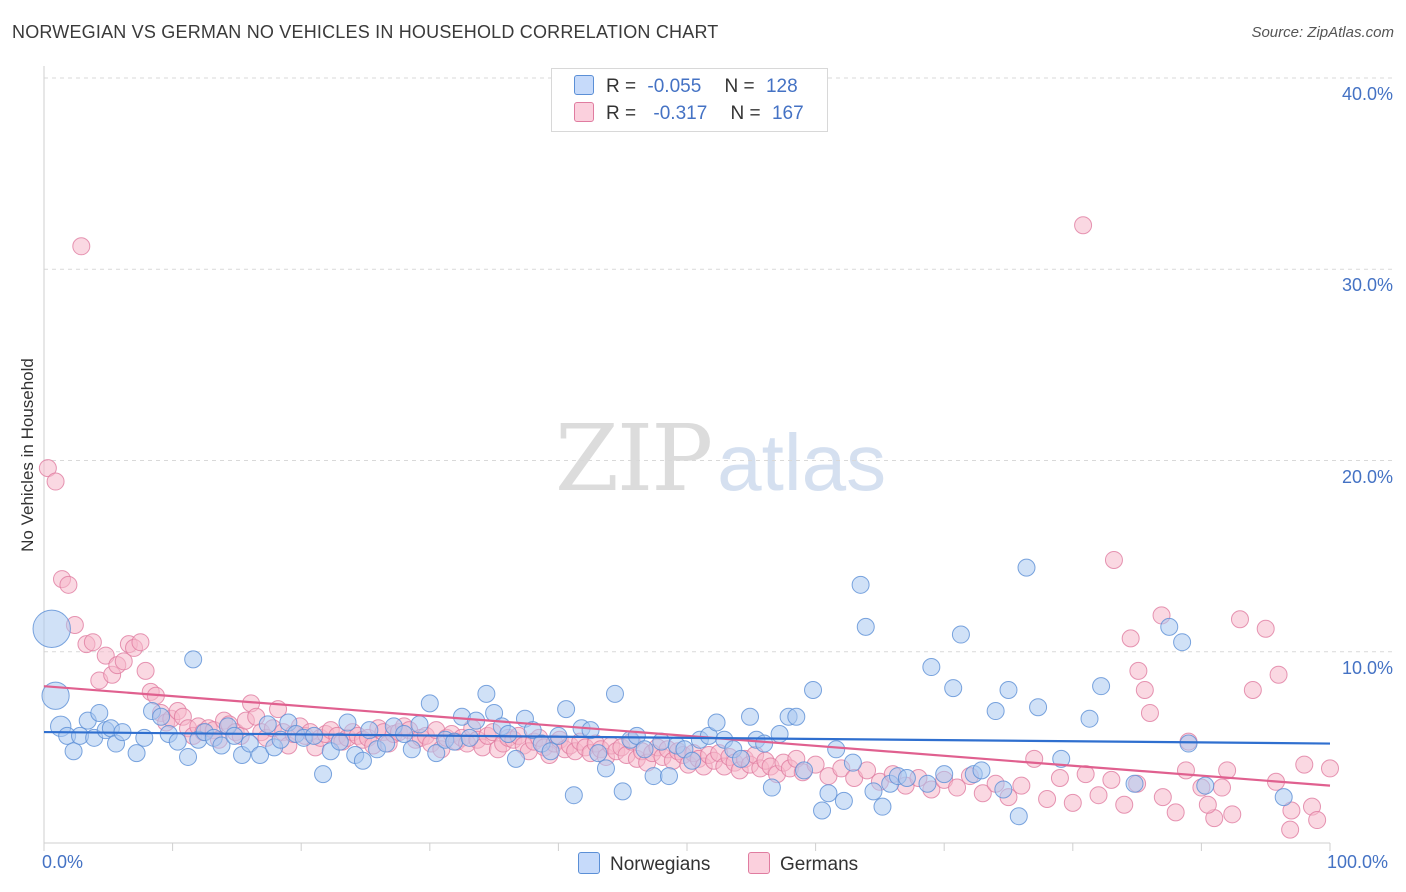 This screenshot has height=892, width=1406. I want to click on stats-row-germans: R = -0.317 N = 167, so click(689, 115).